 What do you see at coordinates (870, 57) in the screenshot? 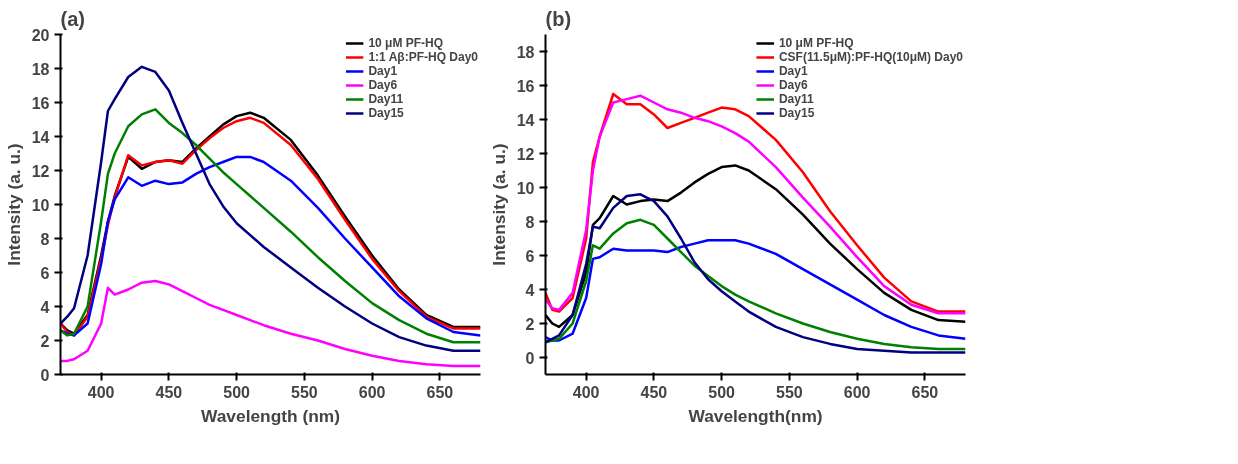
I see `legend-label: CSF(11.5μM):PF-HQ(10μM) Day0` at bounding box center [870, 57].